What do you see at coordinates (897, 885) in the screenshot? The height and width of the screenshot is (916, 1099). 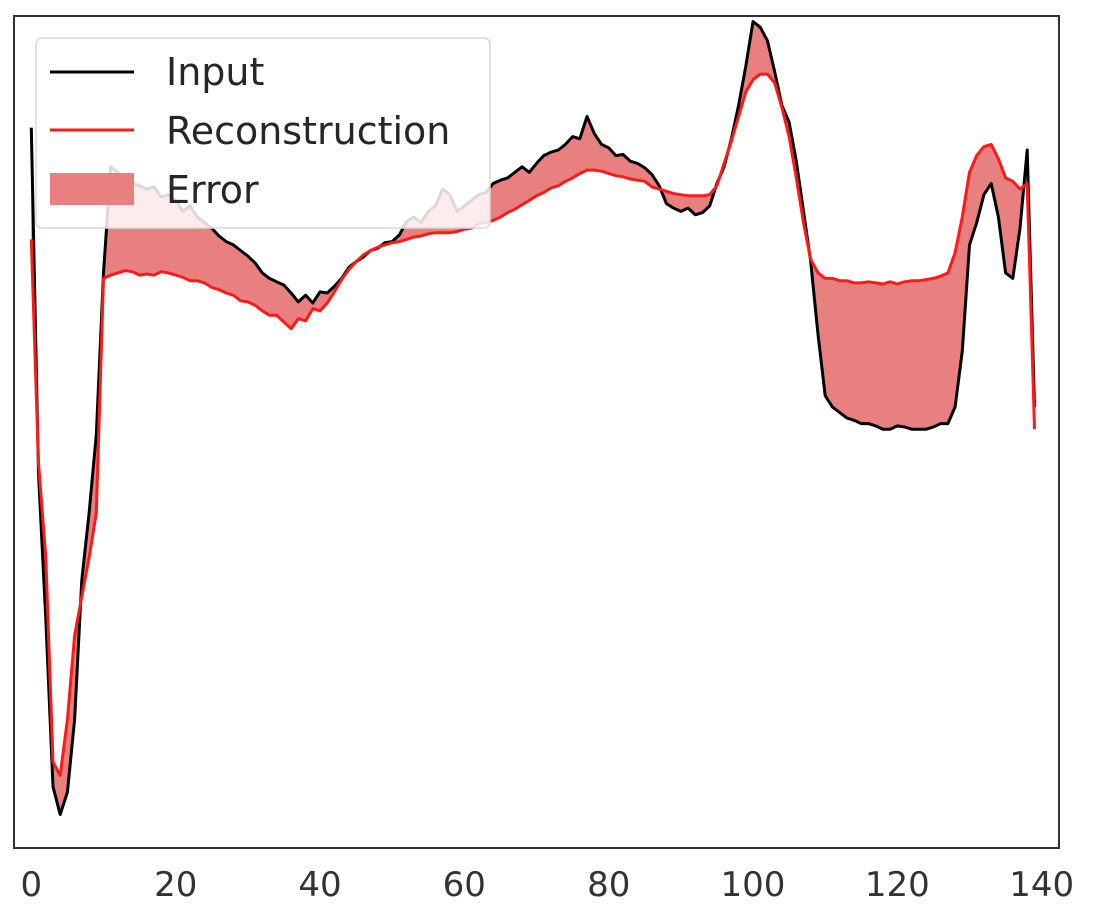 I see `x-tick-label: 120` at bounding box center [897, 885].